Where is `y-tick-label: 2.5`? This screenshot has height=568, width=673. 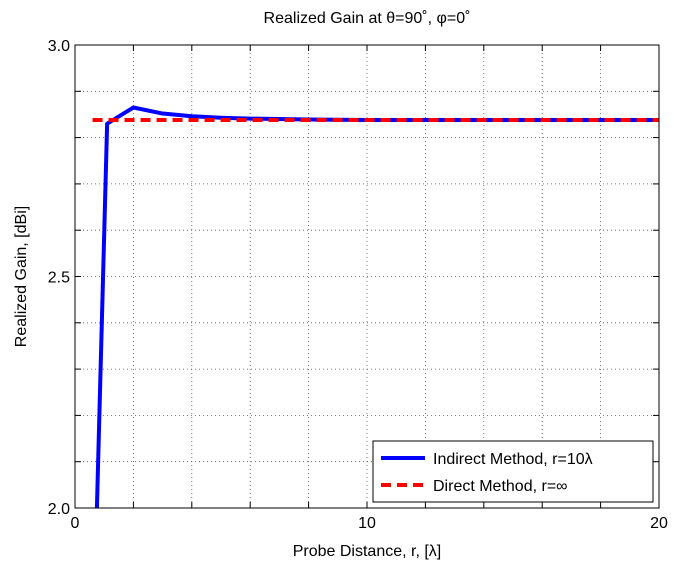 y-tick-label: 2.5 is located at coordinates (59, 278).